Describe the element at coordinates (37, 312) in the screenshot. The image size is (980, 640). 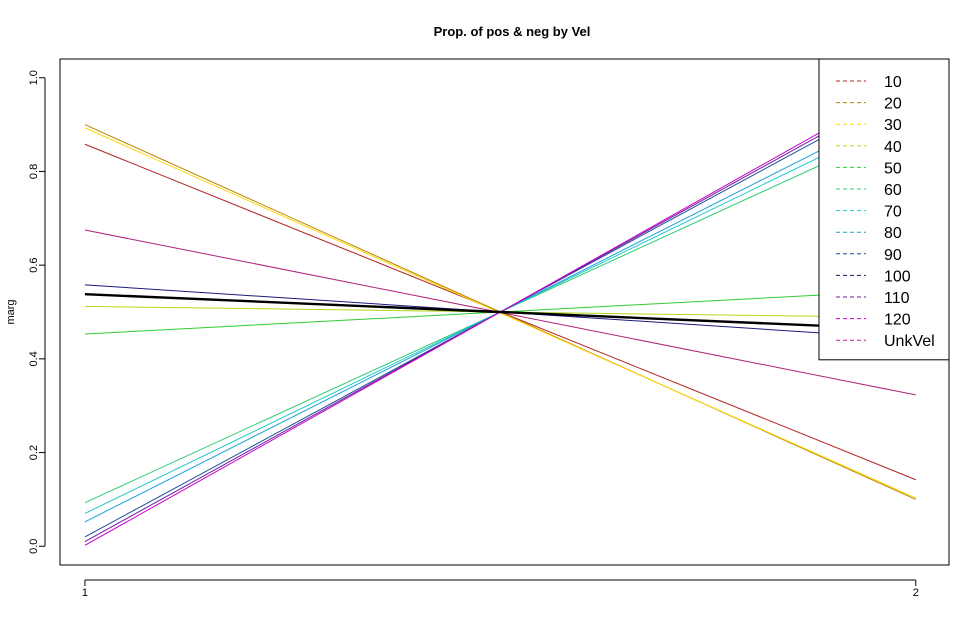
I see `y-axis: 0.0 0.2 0.4 0.6 0.8 1.0` at that location.